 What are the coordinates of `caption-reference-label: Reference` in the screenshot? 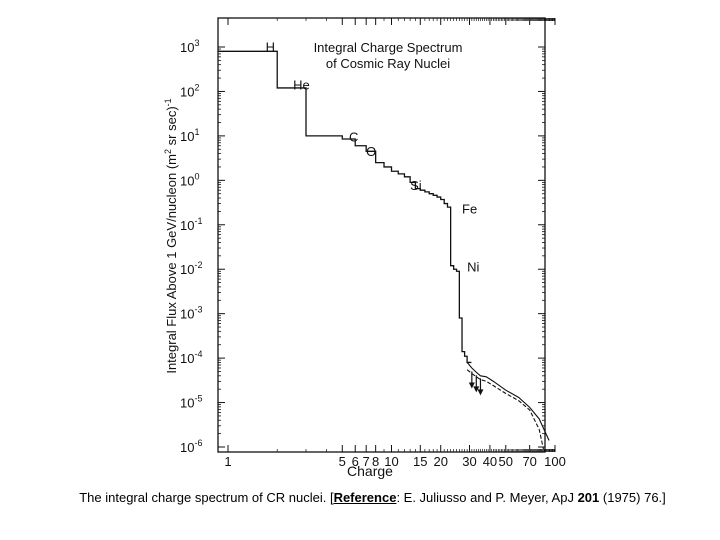 It's located at (365, 497).